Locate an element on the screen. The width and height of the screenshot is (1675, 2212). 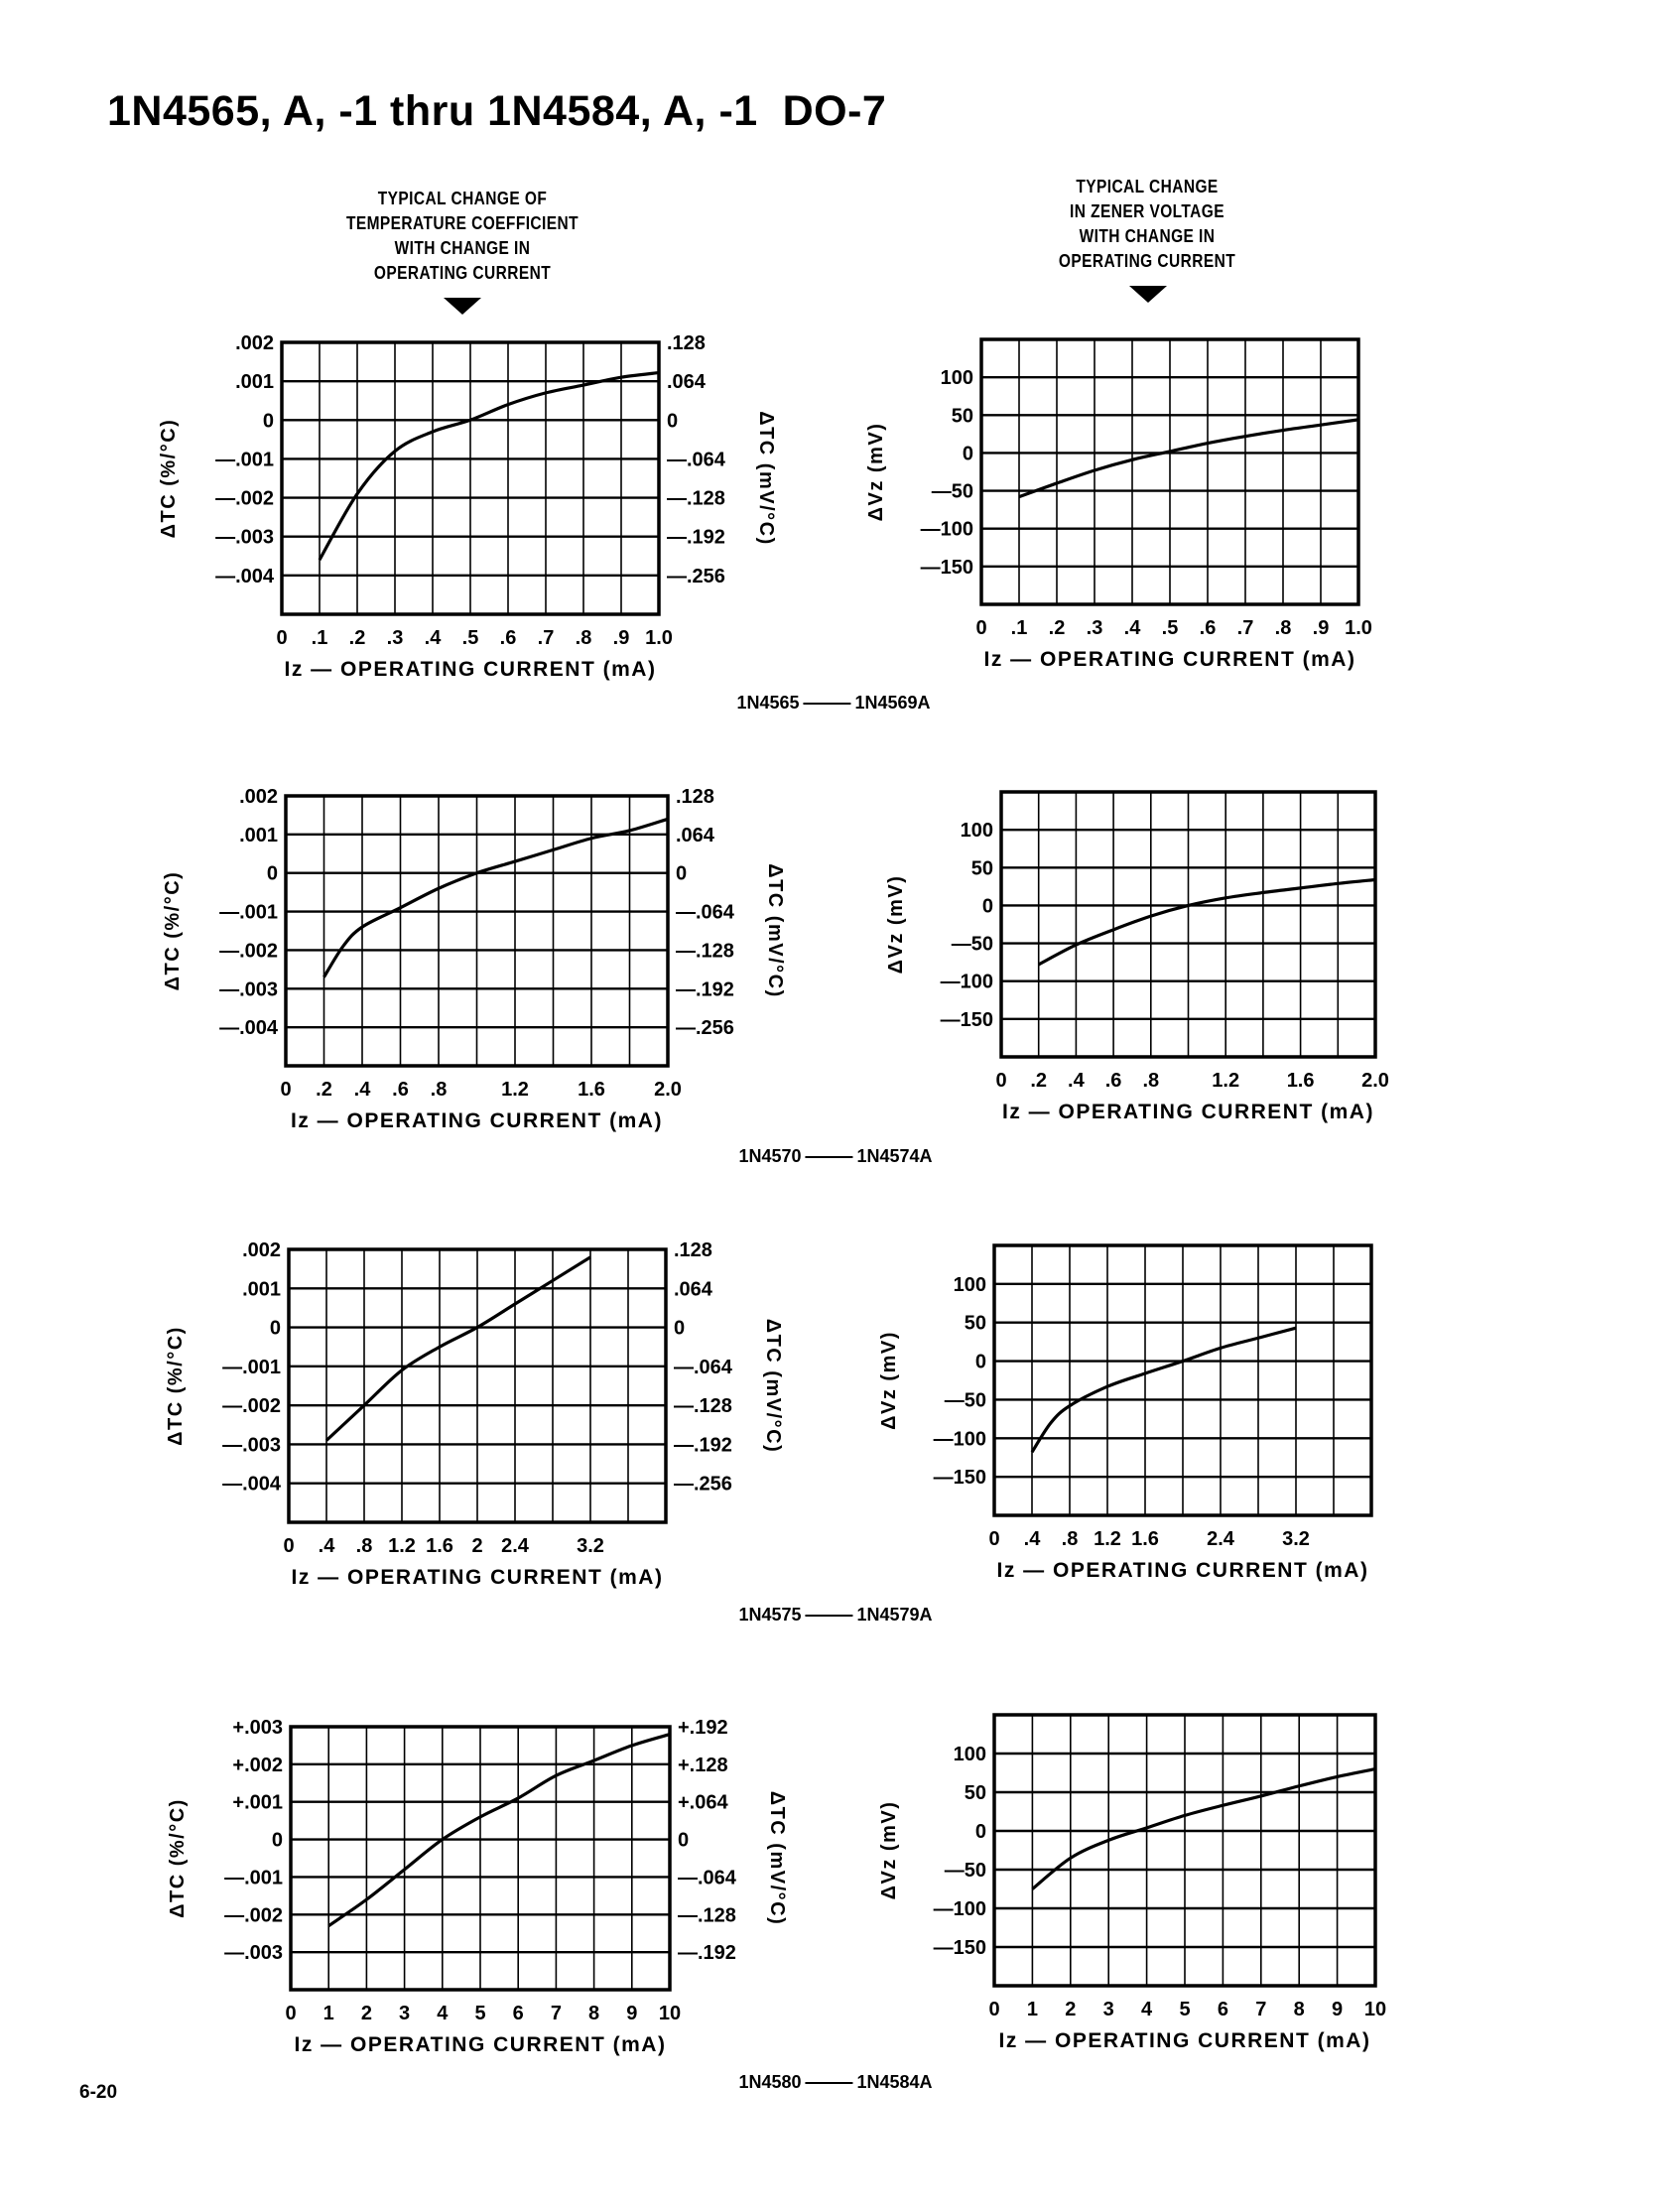
x-tick-label: 4 is located at coordinates (1147, 2009).